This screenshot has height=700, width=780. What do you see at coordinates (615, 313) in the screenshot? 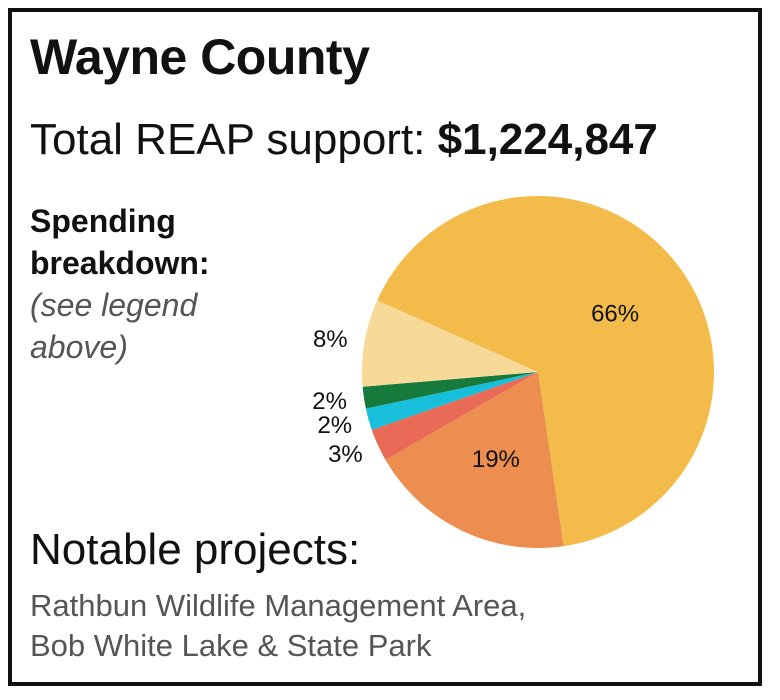
I see `pie-slice-label: 66%` at bounding box center [615, 313].